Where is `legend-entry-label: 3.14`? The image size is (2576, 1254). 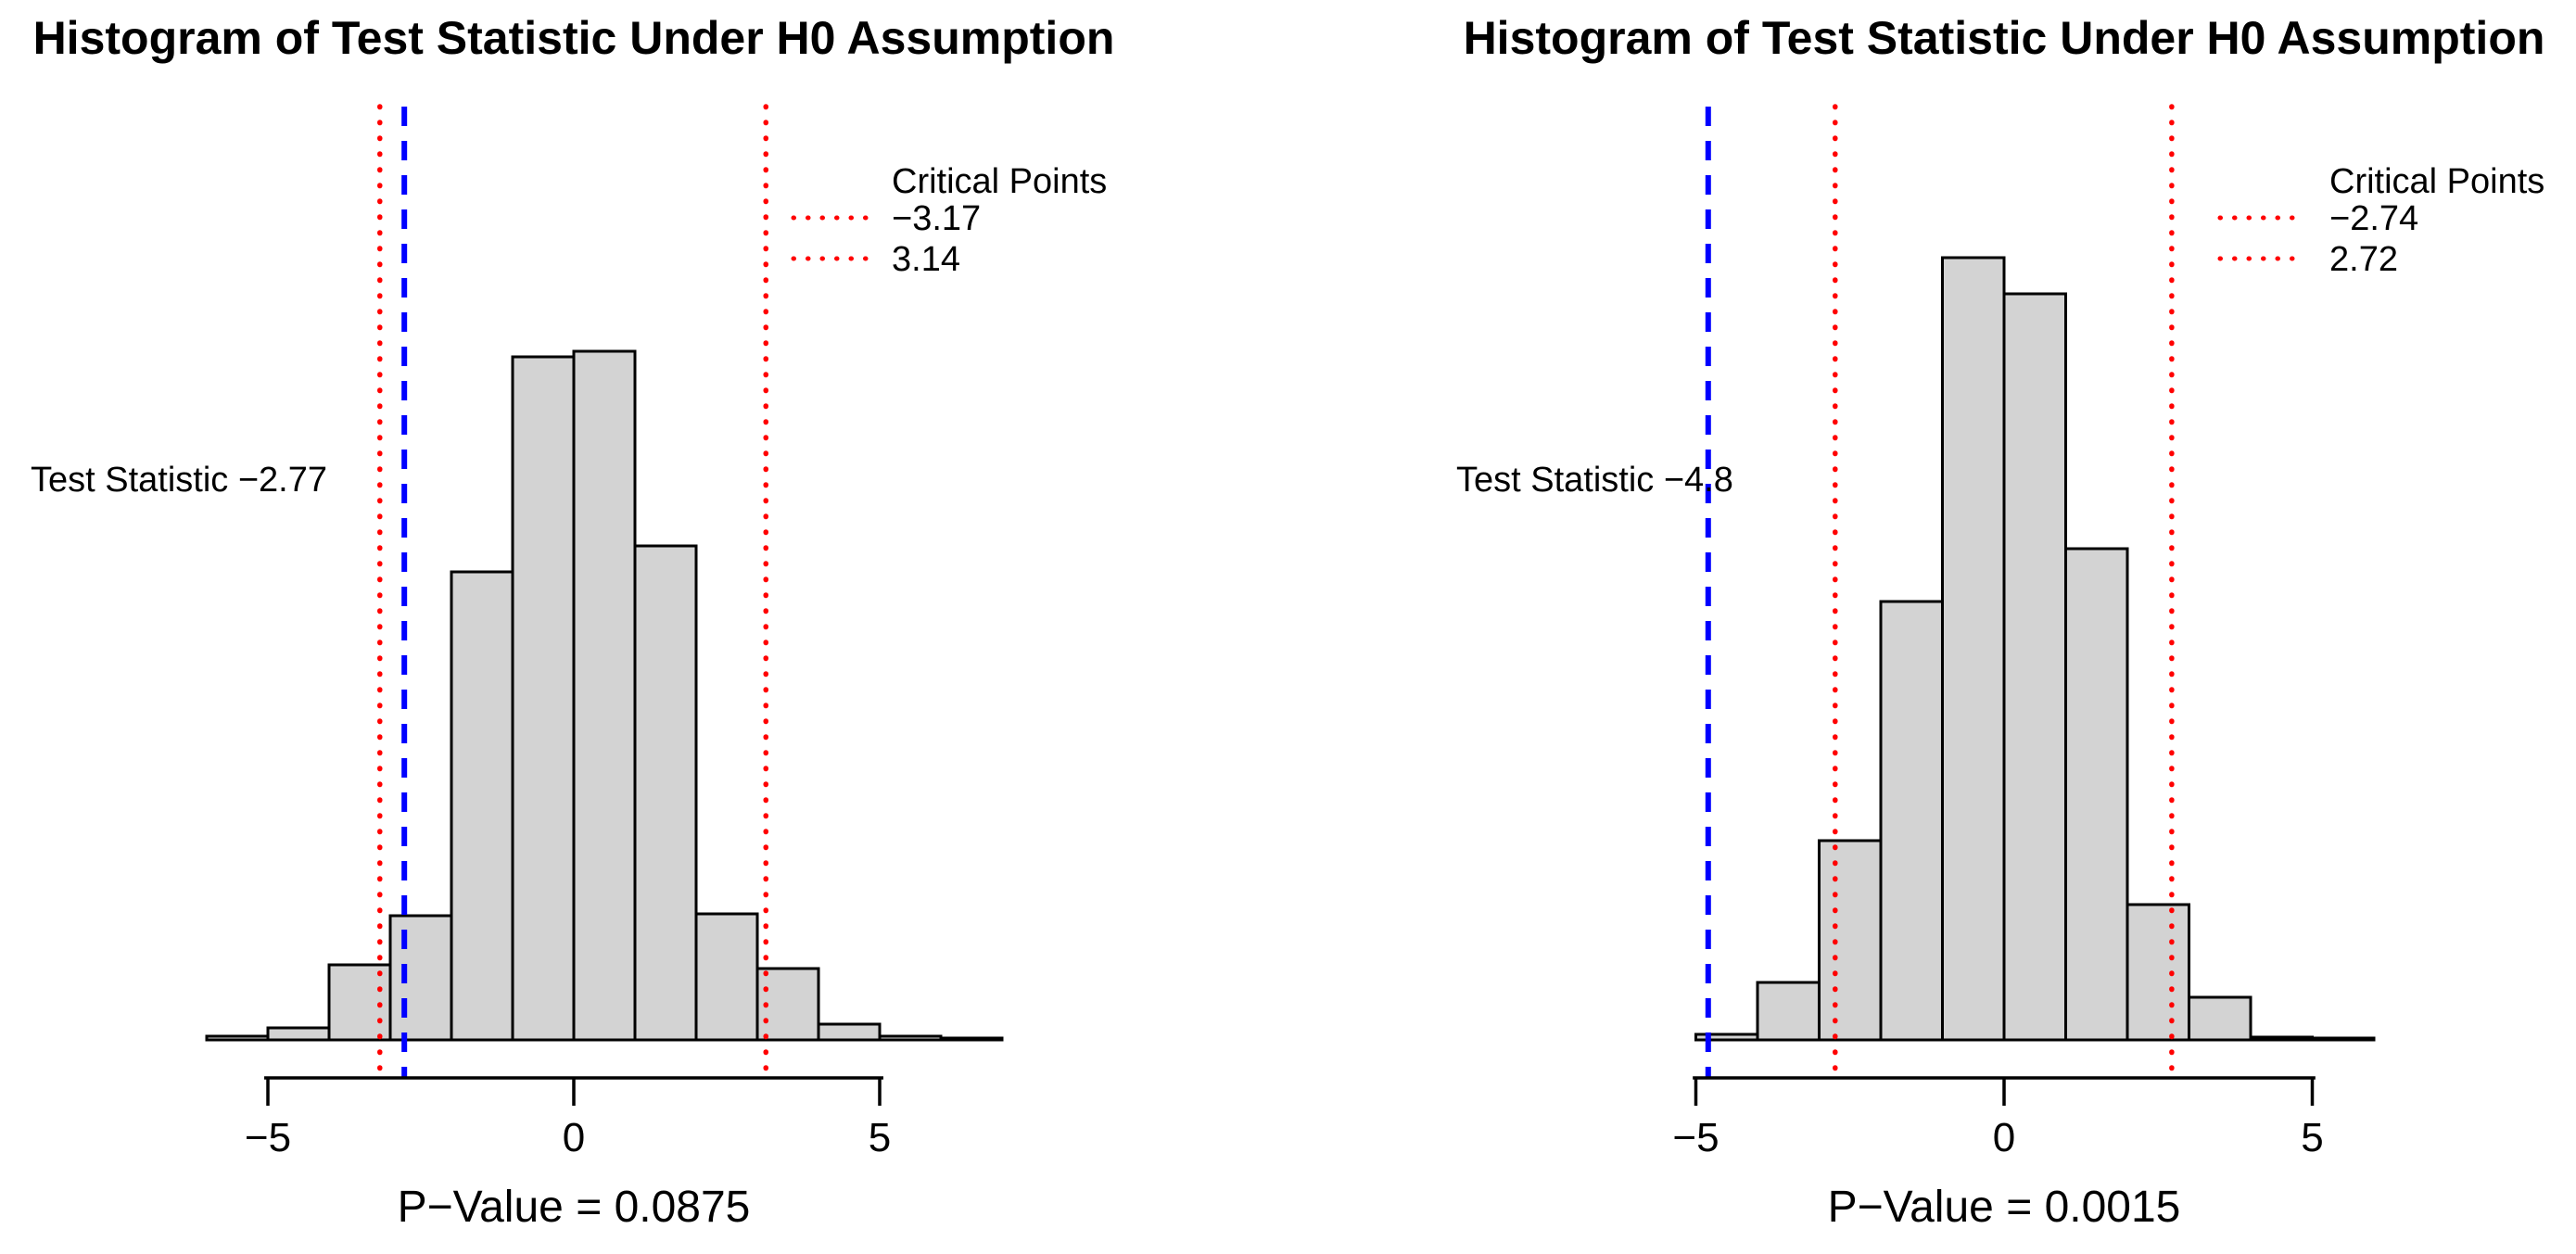 legend-entry-label: 3.14 is located at coordinates (926, 260).